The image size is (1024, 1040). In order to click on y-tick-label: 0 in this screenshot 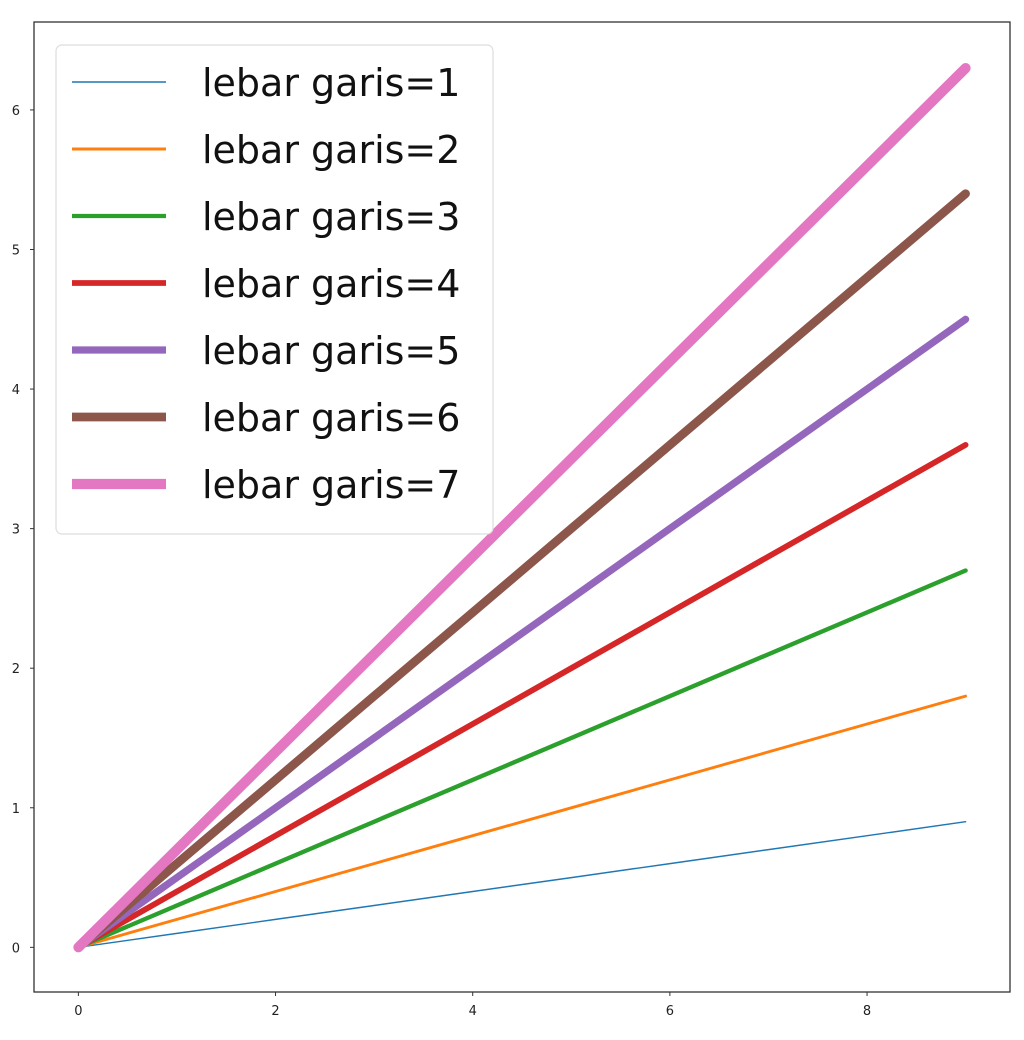, I will do `click(16, 948)`.